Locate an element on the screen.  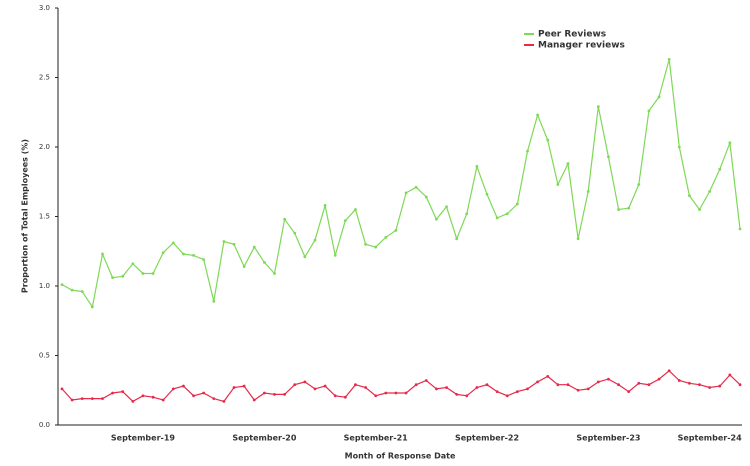
x-tick-label: September-19 is located at coordinates (143, 438).